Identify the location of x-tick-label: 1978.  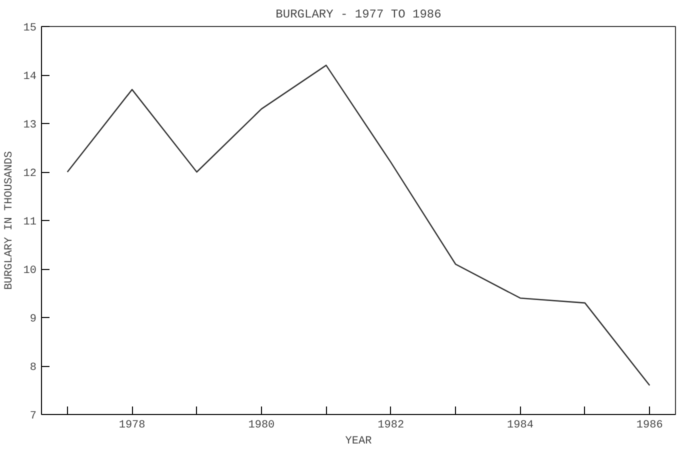
(132, 426).